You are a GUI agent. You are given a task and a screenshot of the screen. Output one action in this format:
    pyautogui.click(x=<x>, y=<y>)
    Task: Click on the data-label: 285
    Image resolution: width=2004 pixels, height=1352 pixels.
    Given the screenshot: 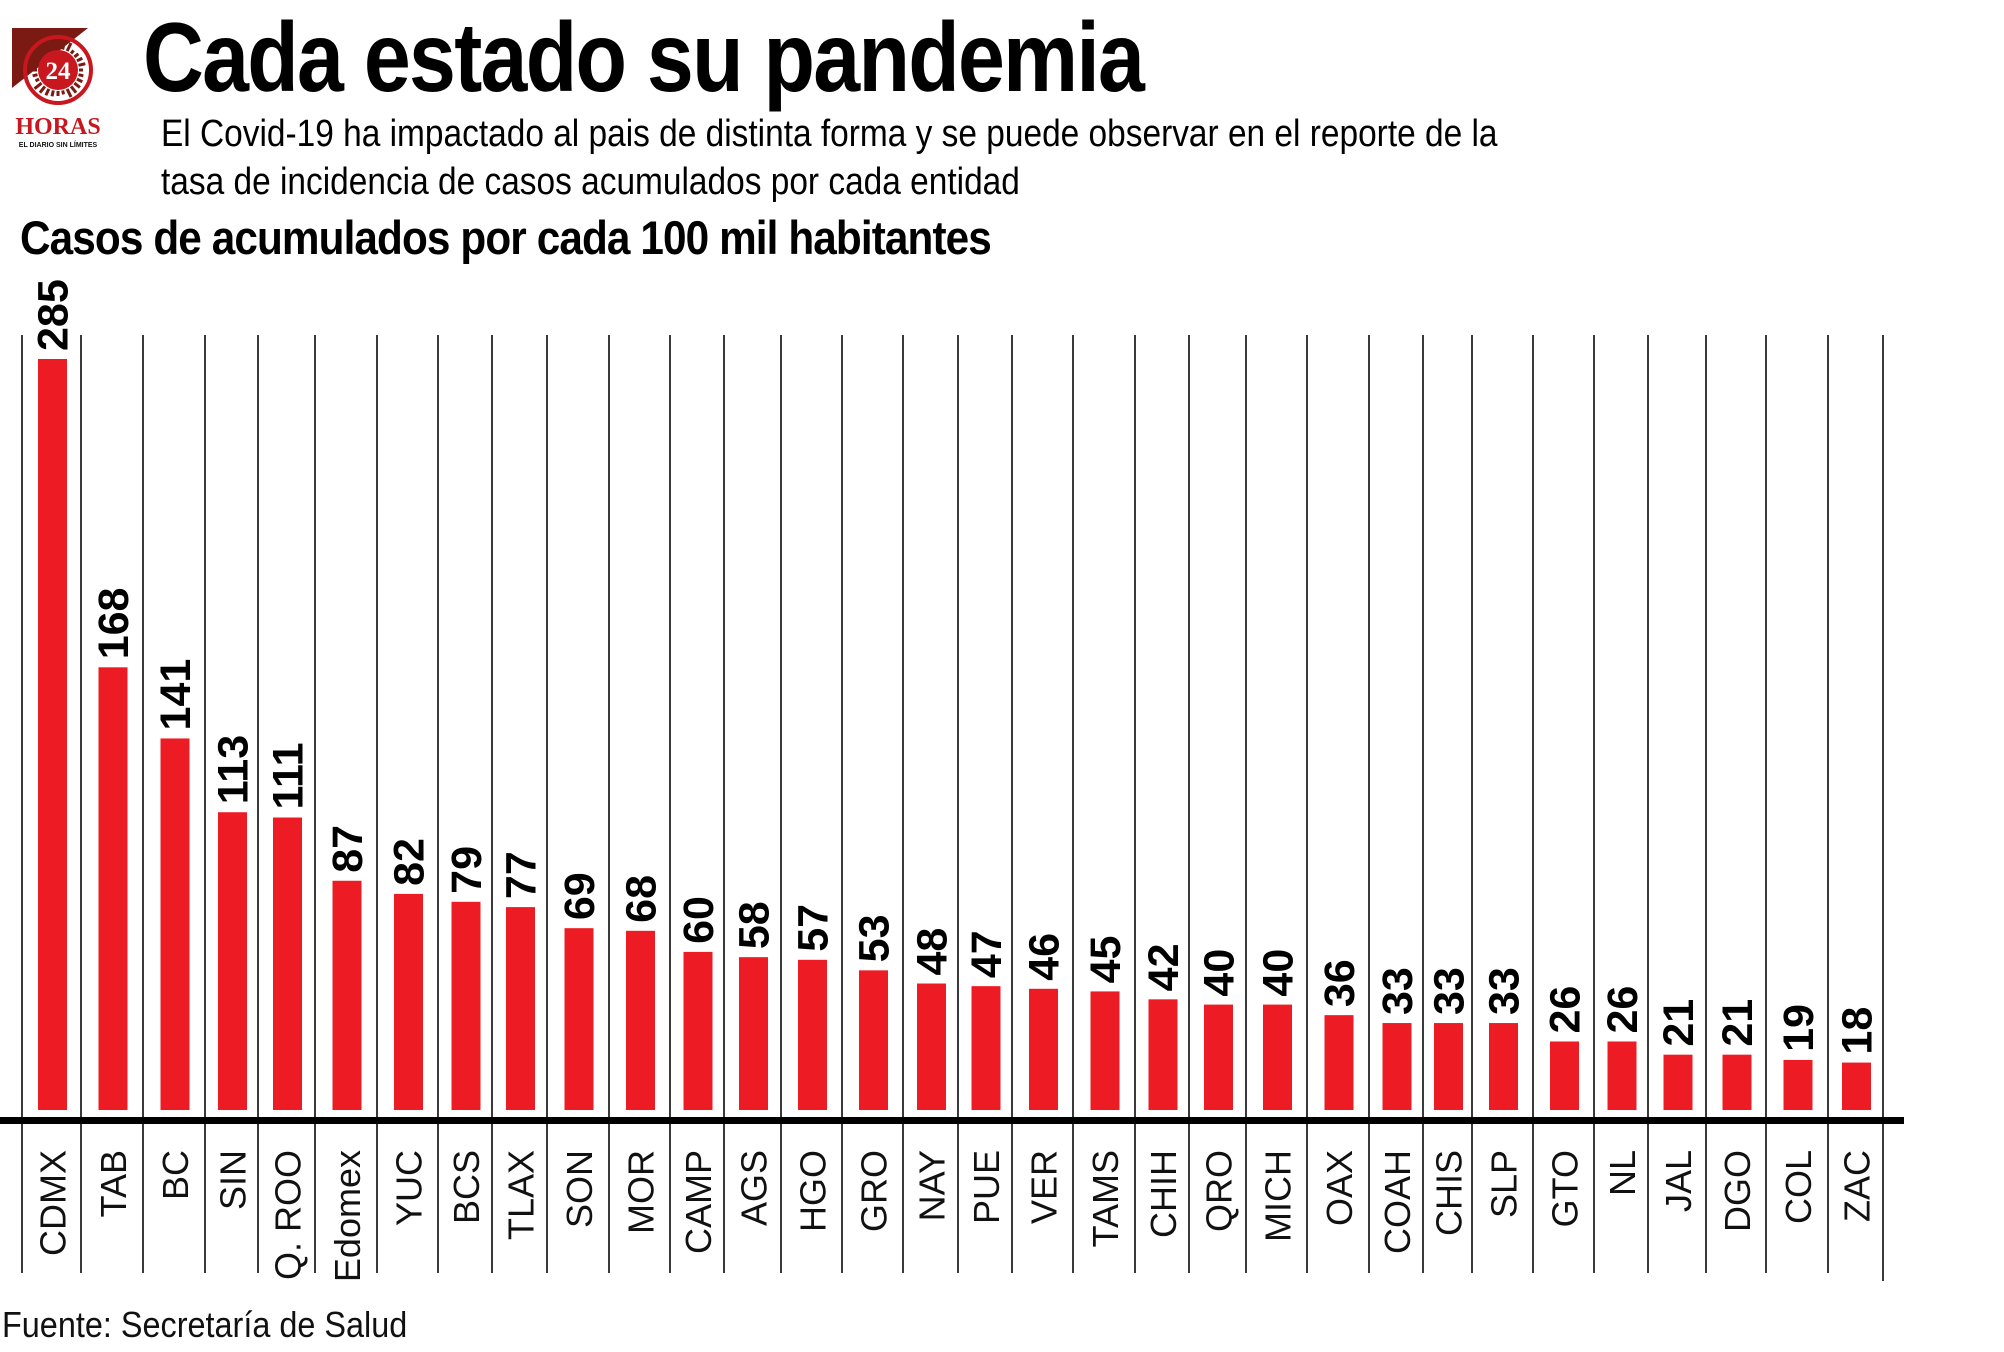 What is the action you would take?
    pyautogui.click(x=54, y=315)
    